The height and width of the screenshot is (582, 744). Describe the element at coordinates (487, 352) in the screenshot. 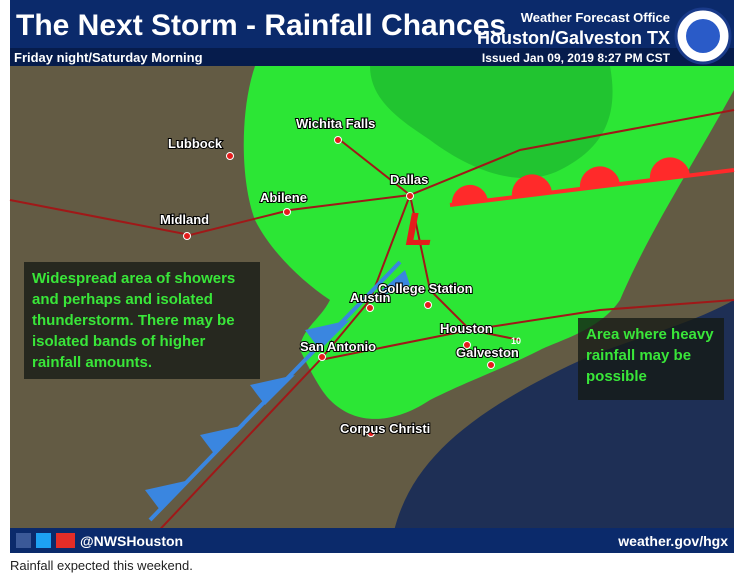

I see `city-label: Galveston` at that location.